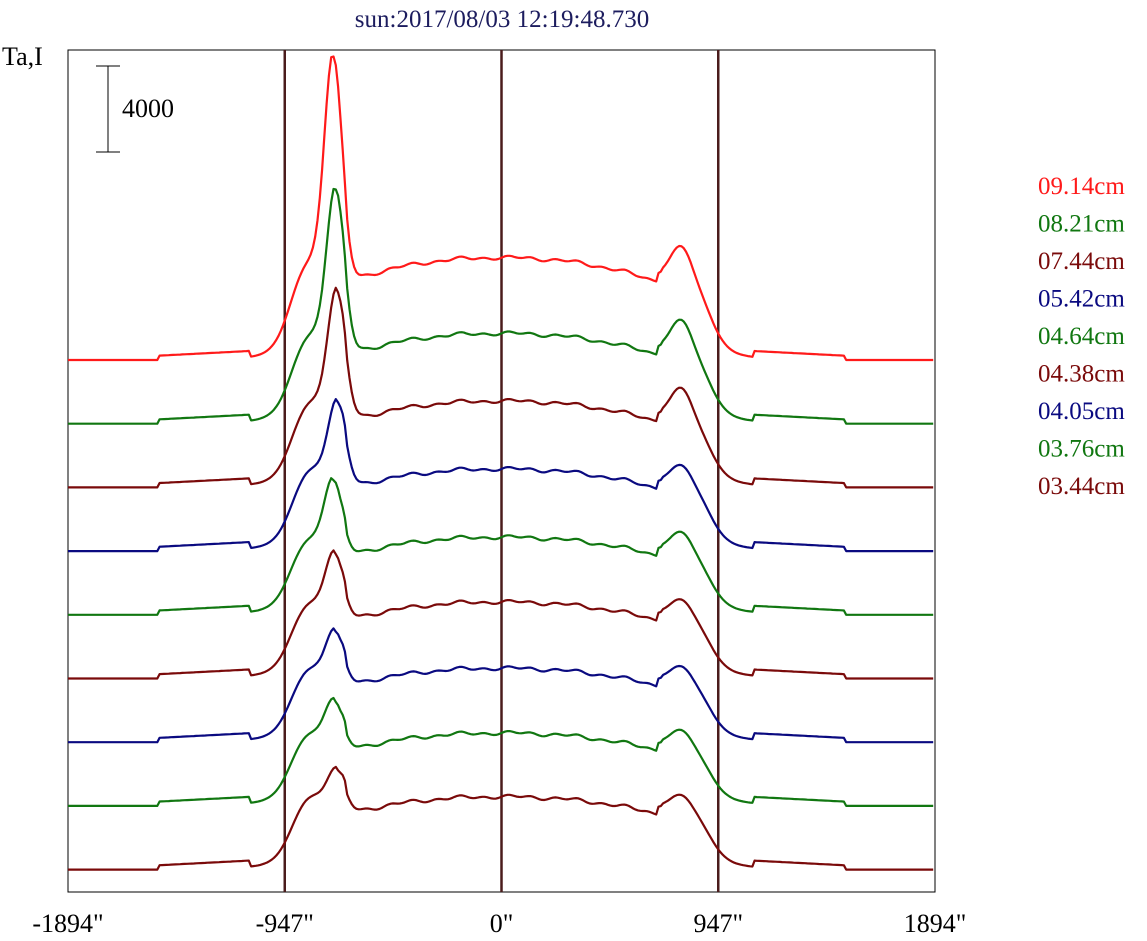 This screenshot has width=1147, height=941. I want to click on series-line-05-42cm, so click(501, 475).